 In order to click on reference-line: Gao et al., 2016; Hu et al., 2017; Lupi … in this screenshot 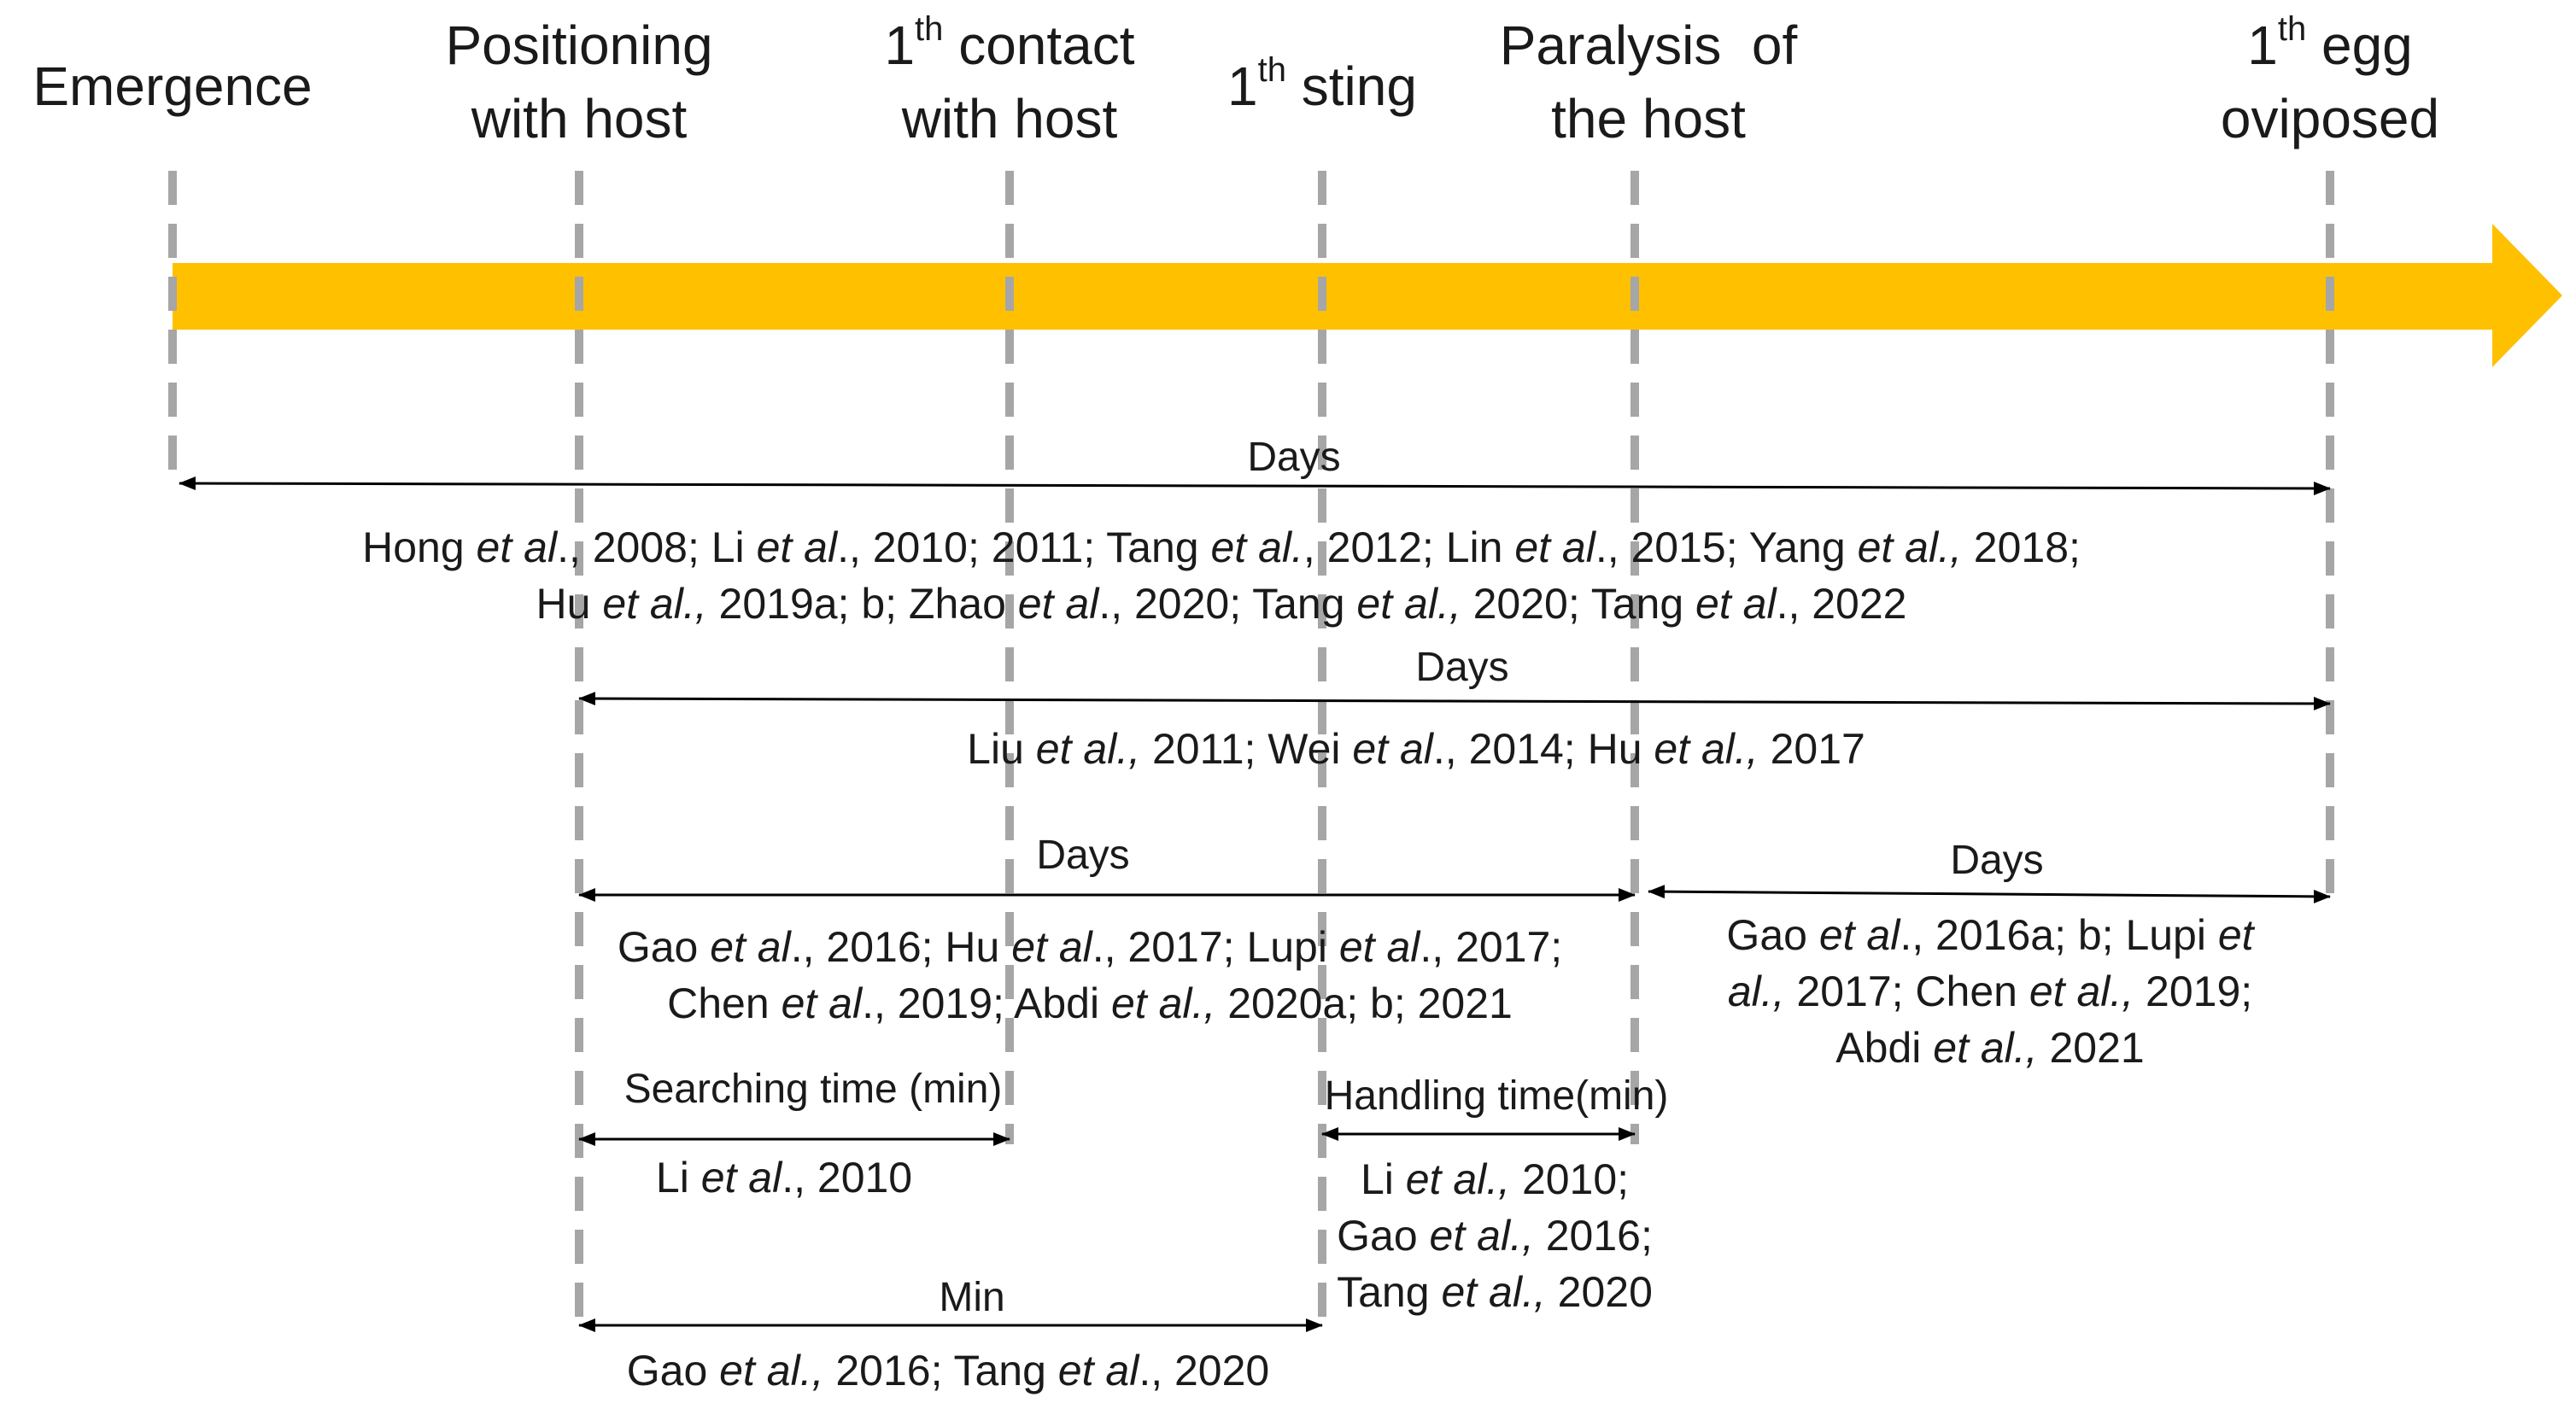, I will do `click(1090, 947)`.